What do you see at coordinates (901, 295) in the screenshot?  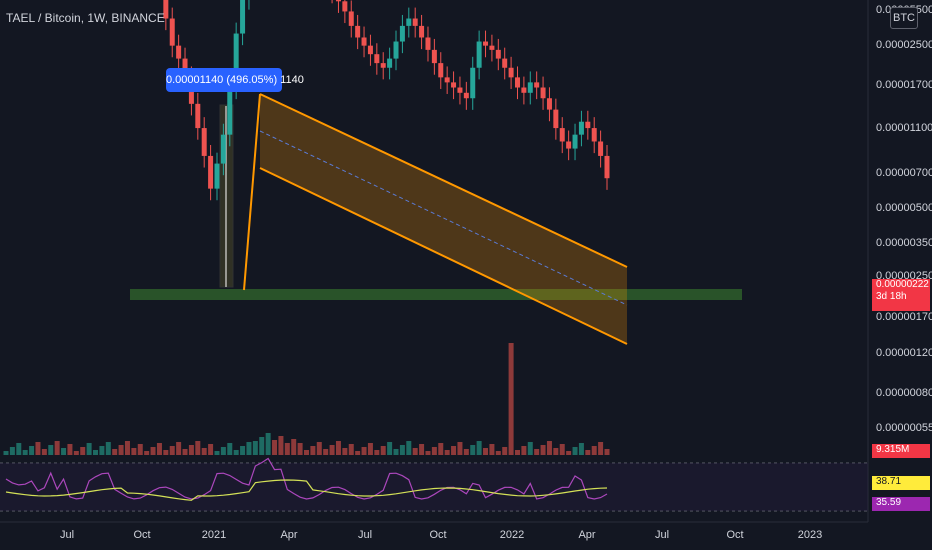 I see `last-price-tag: 0.00000222 3d 18h` at bounding box center [901, 295].